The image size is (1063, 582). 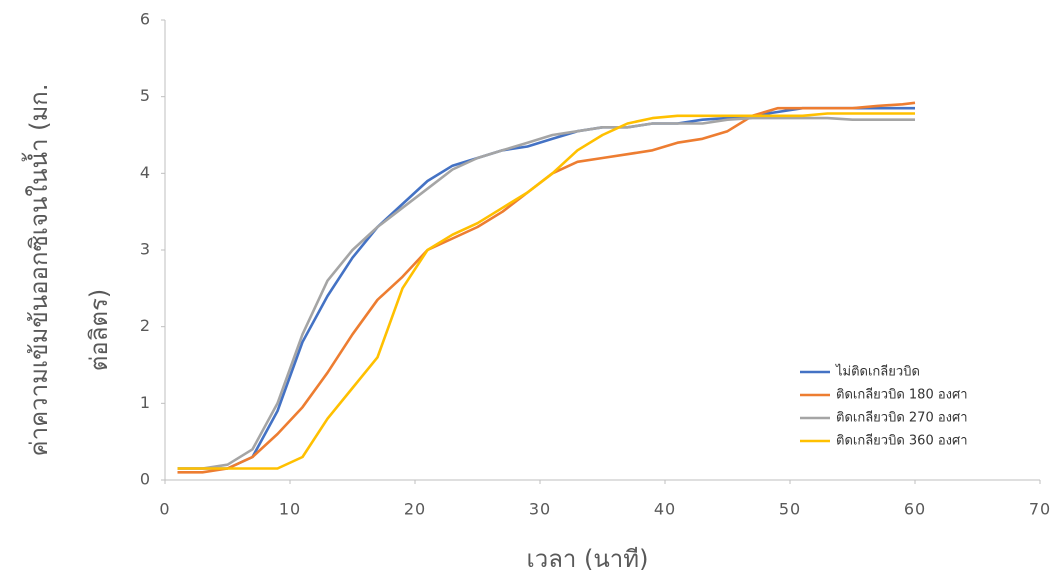 What do you see at coordinates (145, 19) in the screenshot?
I see `y-tick-label: 6` at bounding box center [145, 19].